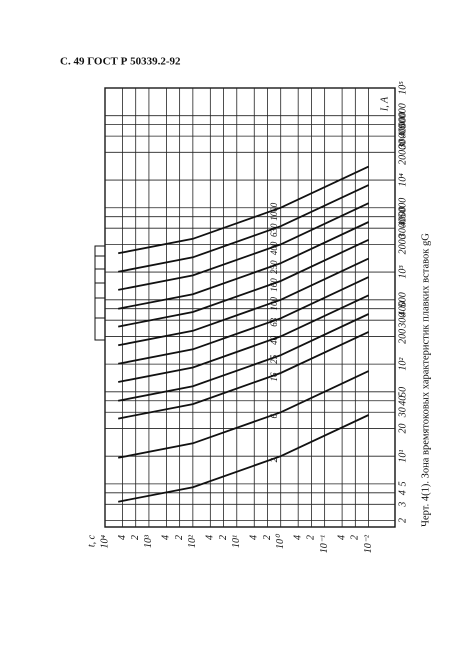  Describe the element at coordinates (274, 230) in the screenshot. I see `curve-label: 630` at that location.